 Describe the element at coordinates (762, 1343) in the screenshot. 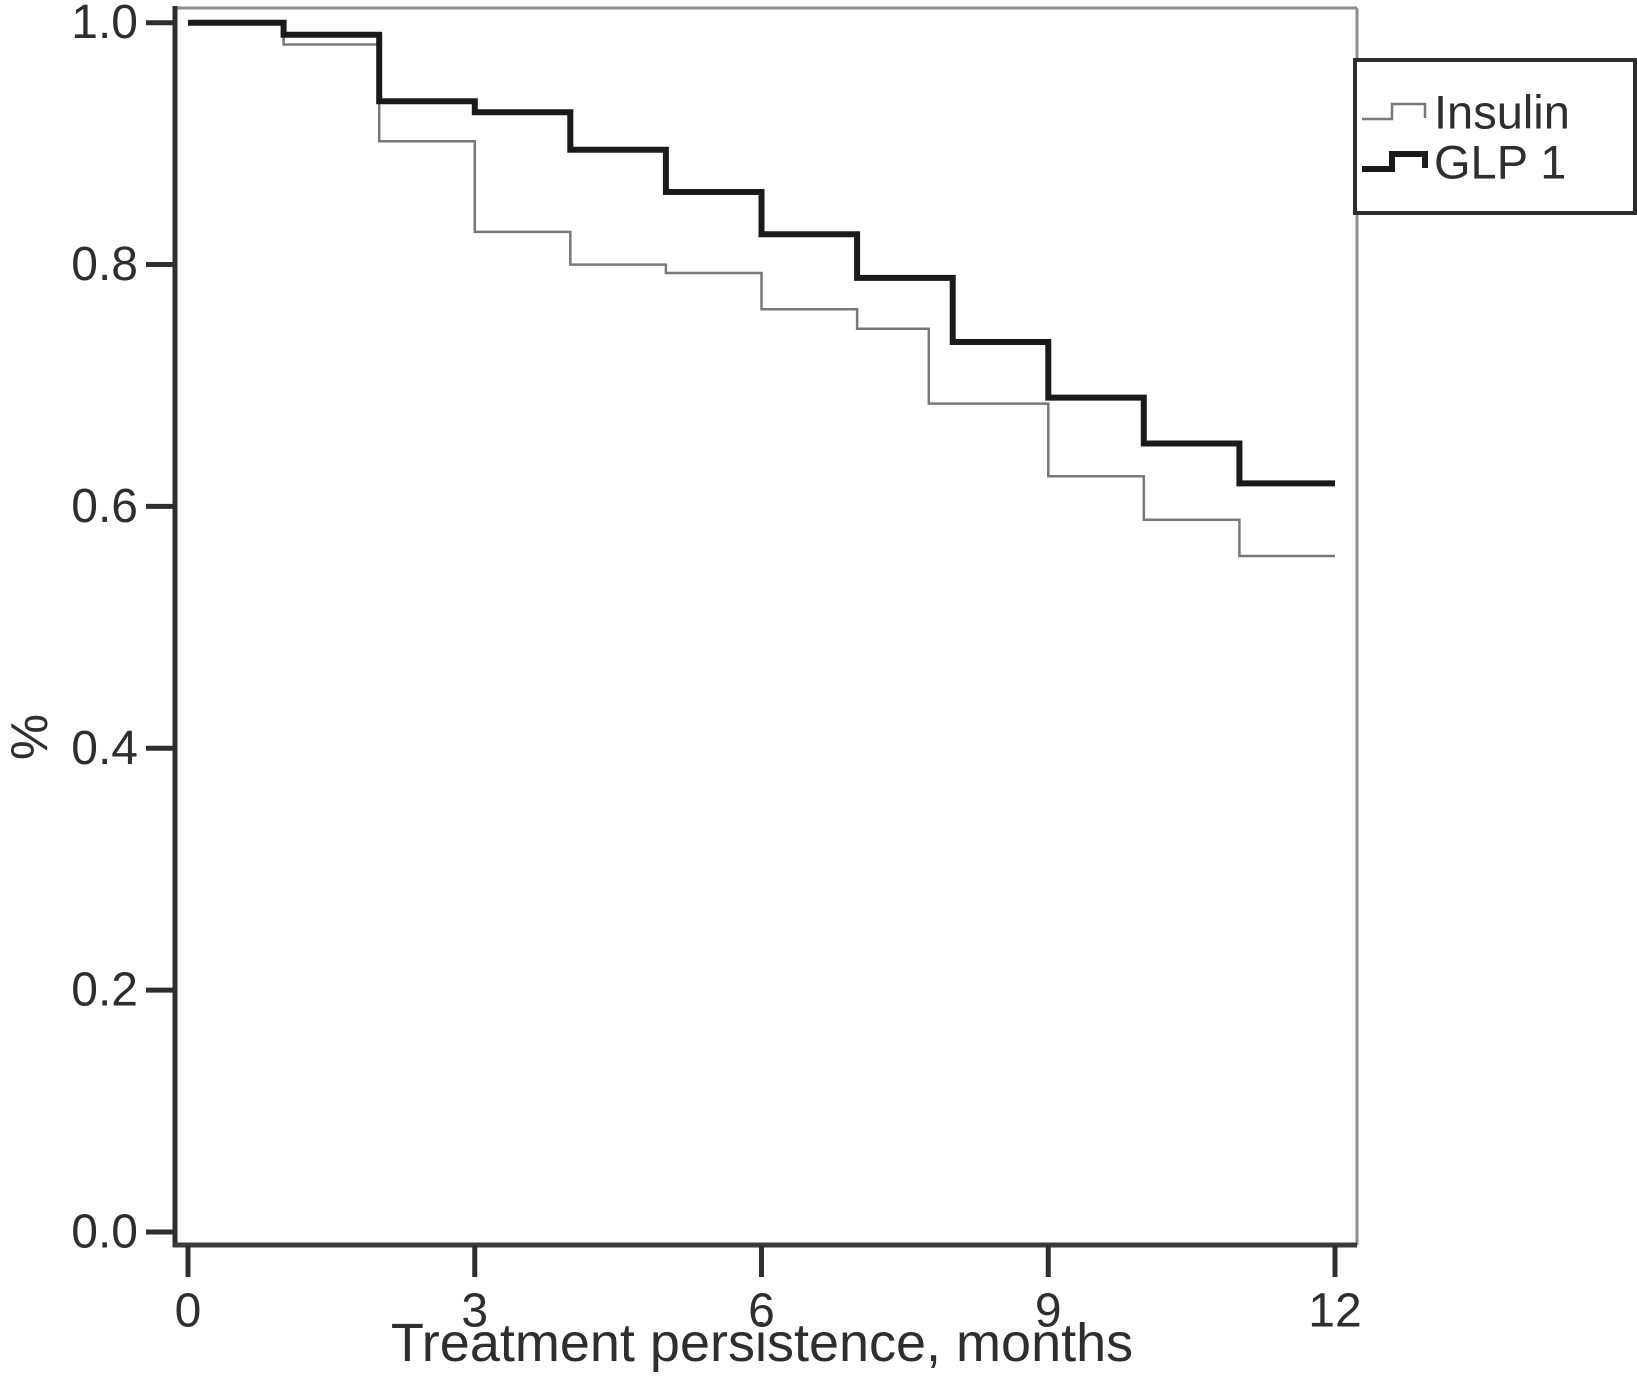

I see `x-axis-title: Treatment persistence, months` at that location.